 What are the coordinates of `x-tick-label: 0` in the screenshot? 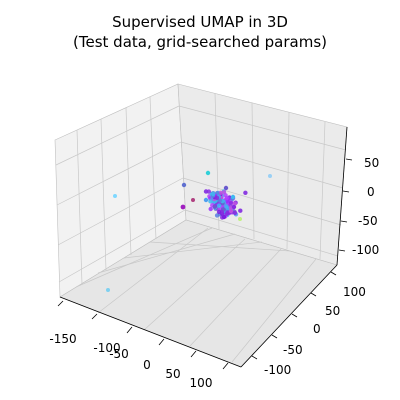 It's located at (147, 365).